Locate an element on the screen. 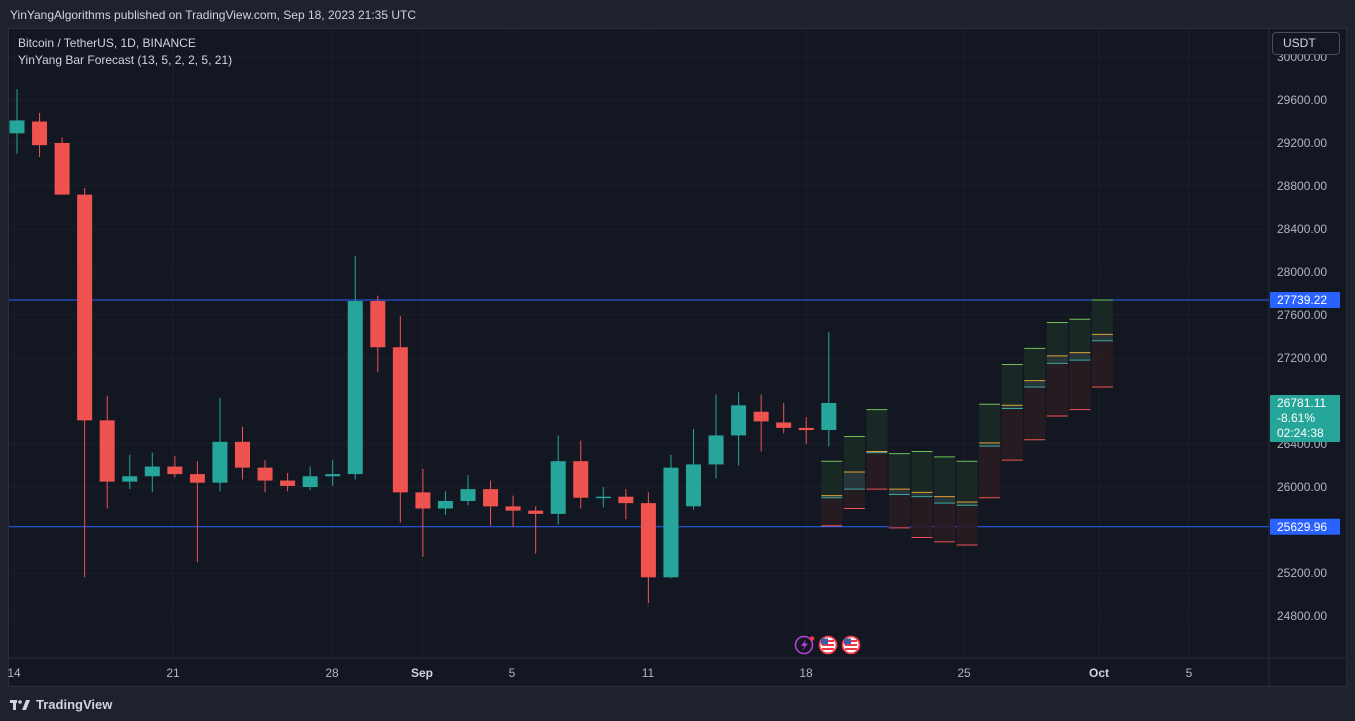 The height and width of the screenshot is (721, 1355). price-label-text: 26781.11 is located at coordinates (1301, 403).